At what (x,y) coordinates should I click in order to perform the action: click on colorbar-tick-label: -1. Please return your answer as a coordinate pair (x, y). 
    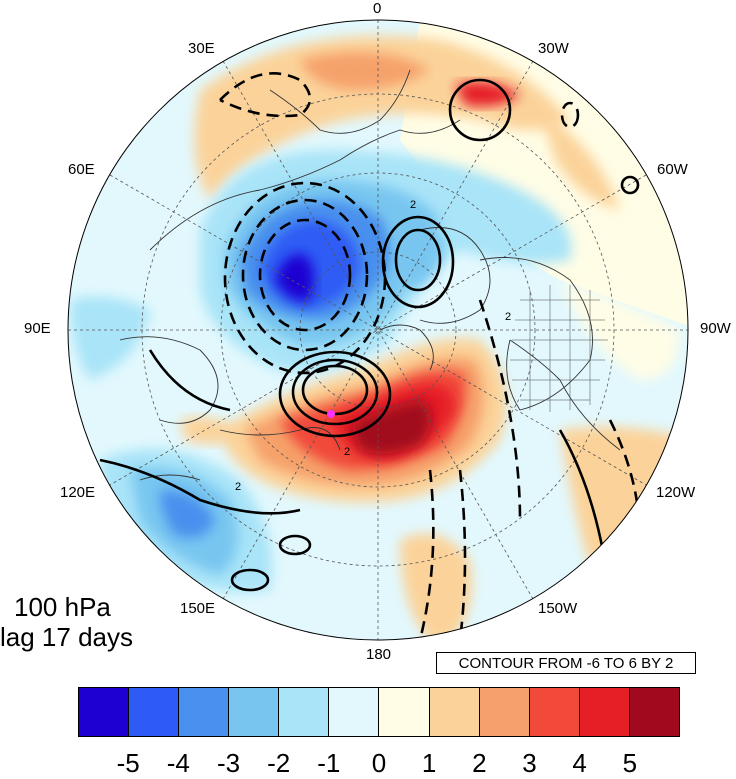
    Looking at the image, I should click on (329, 763).